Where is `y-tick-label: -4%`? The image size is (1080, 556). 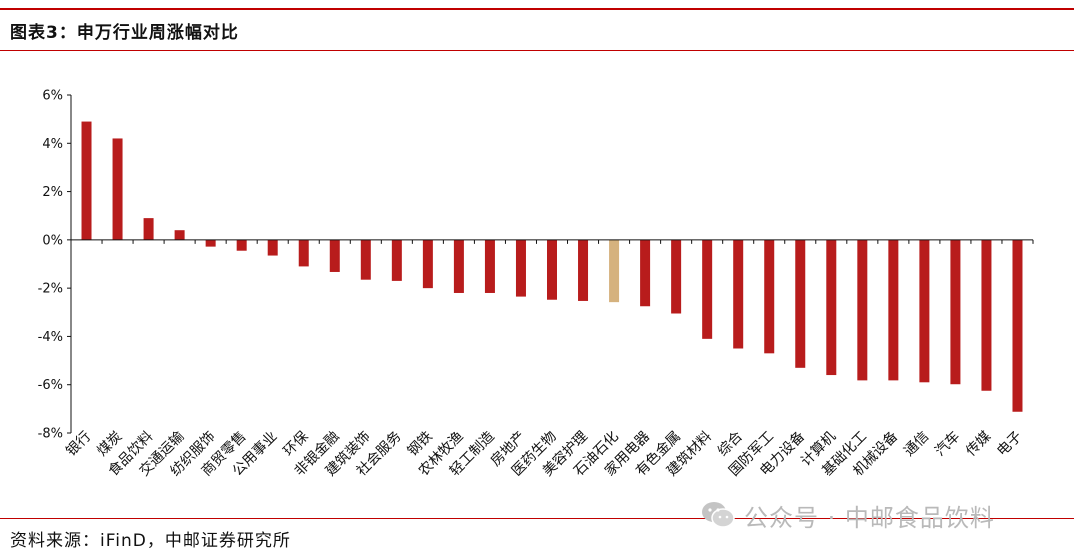 y-tick-label: -4% is located at coordinates (50, 337).